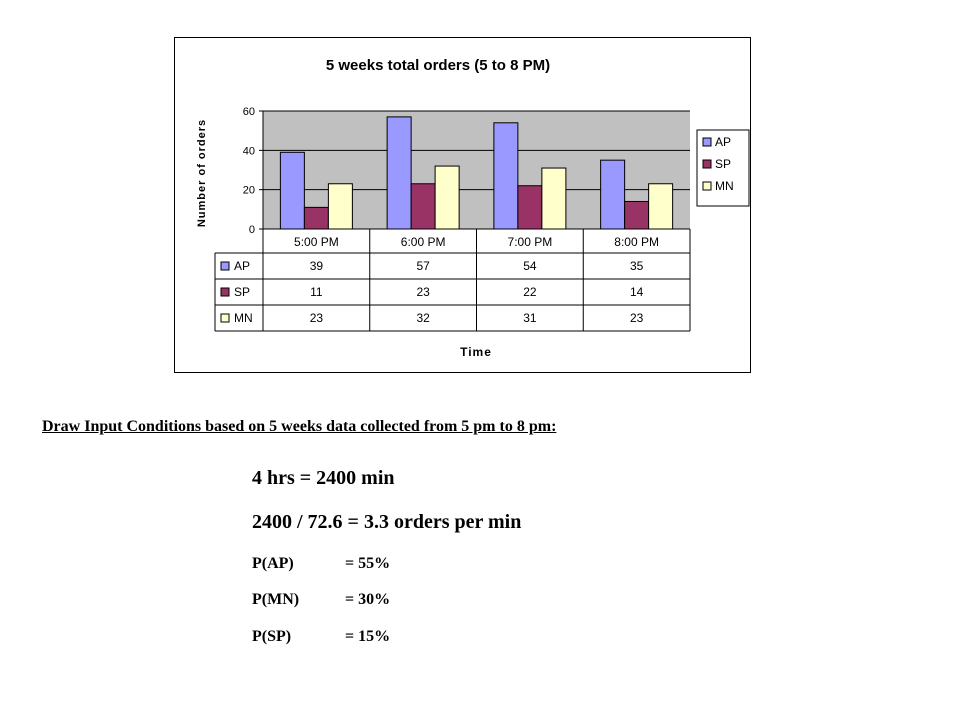 The height and width of the screenshot is (720, 960). What do you see at coordinates (368, 599) in the screenshot?
I see `probability-value: = 30%` at bounding box center [368, 599].